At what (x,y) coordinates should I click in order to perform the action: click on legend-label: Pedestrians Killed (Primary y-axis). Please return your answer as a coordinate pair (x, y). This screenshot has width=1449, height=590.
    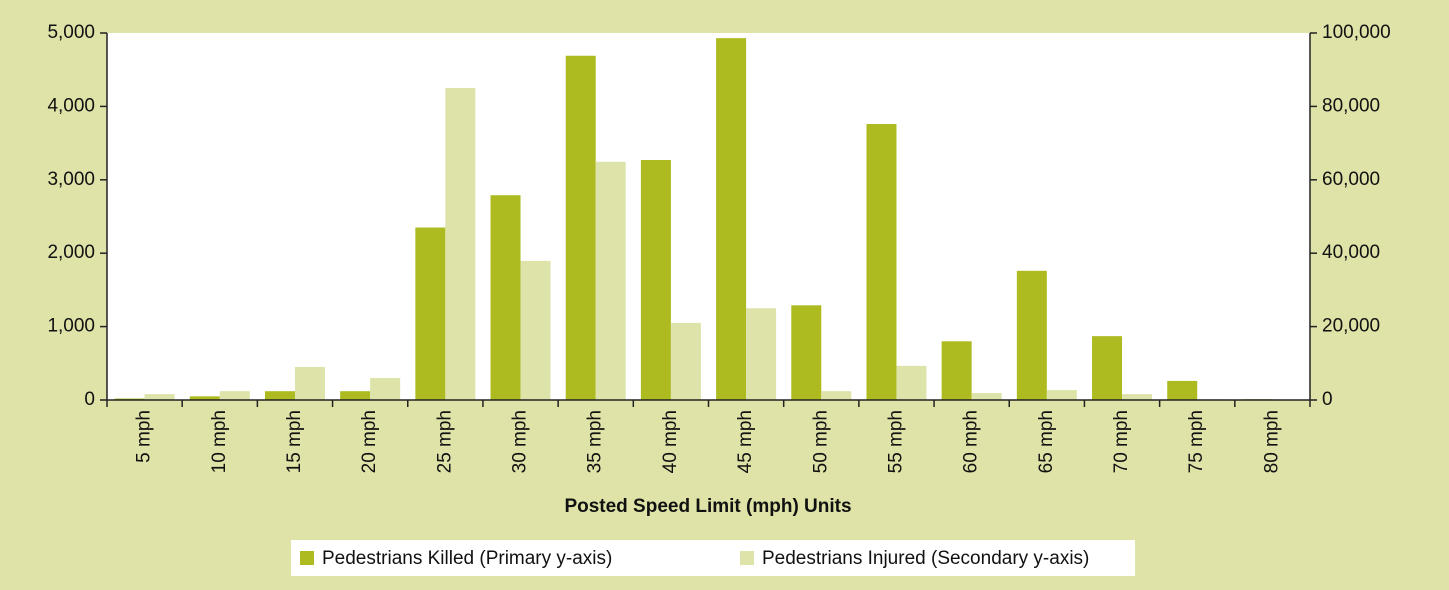
    Looking at the image, I should click on (467, 558).